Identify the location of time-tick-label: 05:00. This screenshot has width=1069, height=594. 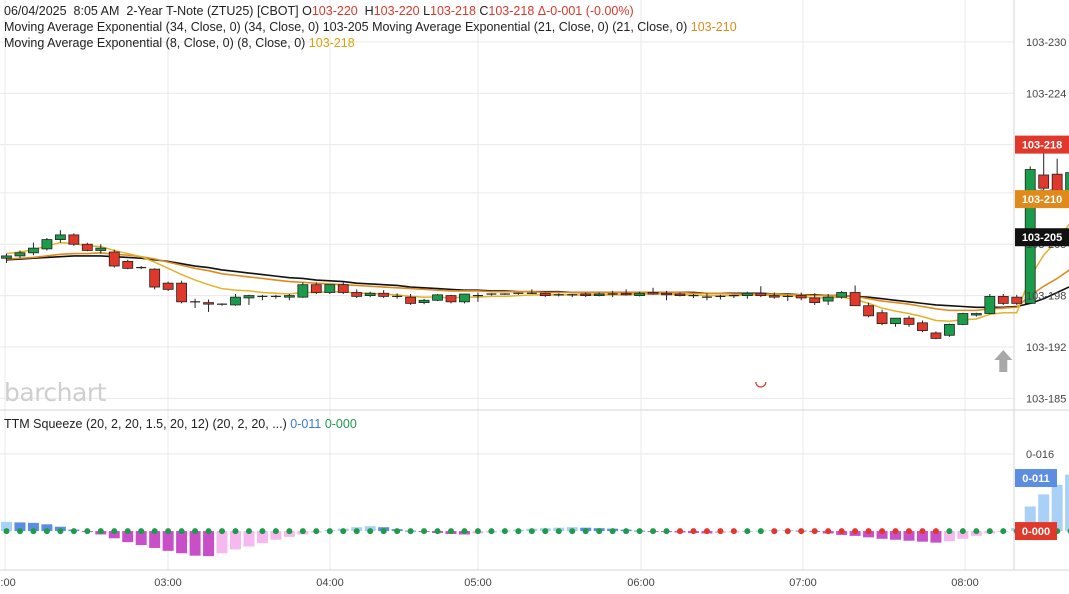
(478, 583).